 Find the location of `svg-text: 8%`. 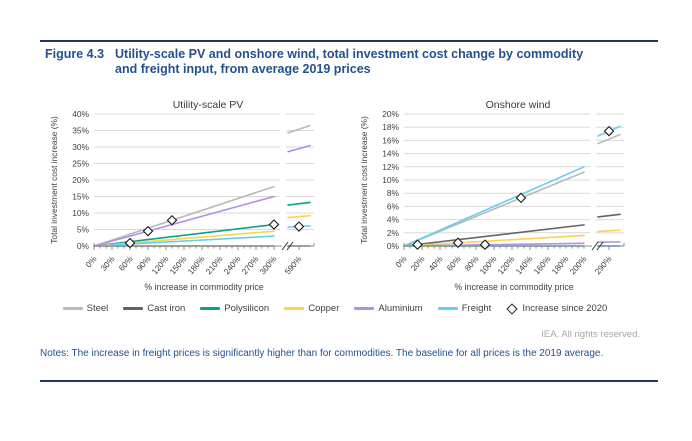

svg-text: 8% is located at coordinates (393, 193).